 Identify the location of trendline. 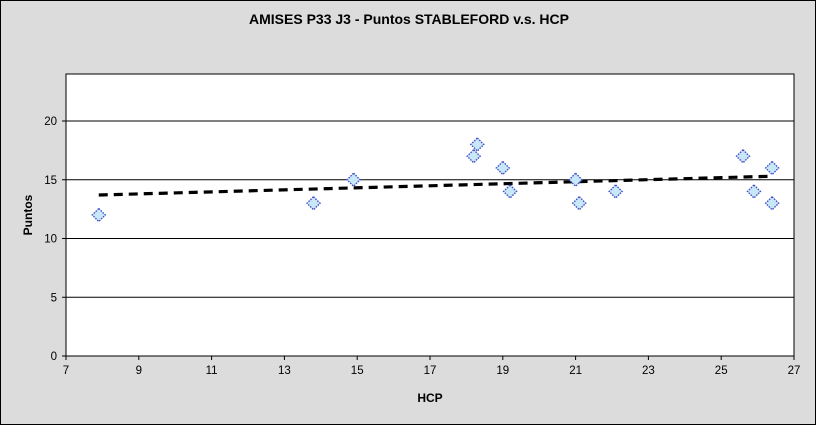
(435, 185).